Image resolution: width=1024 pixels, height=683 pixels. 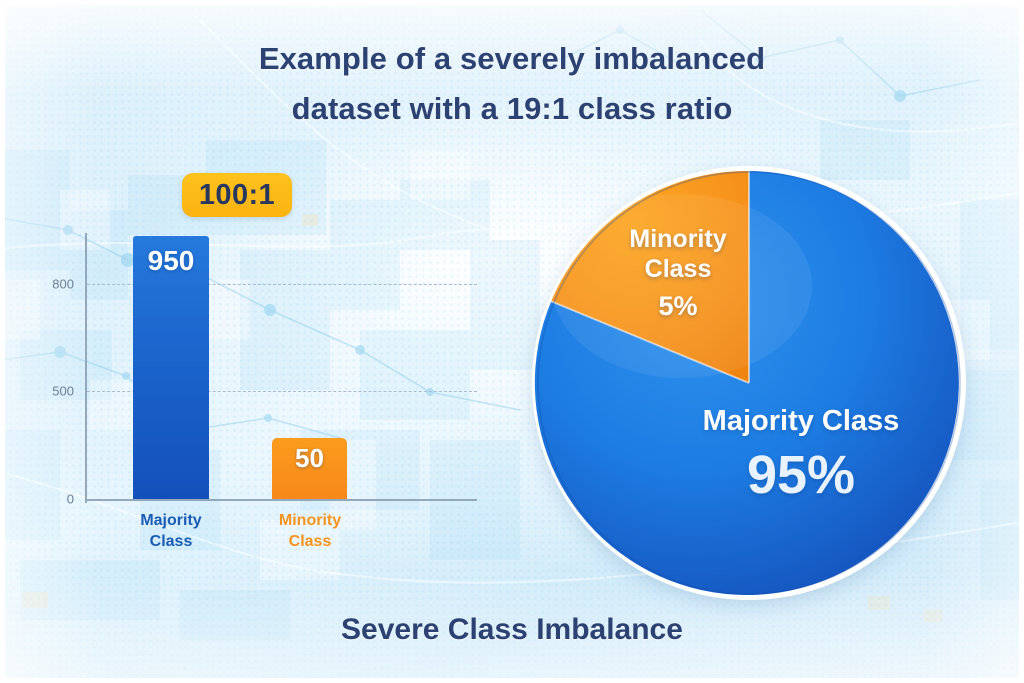 I want to click on ratio-badge-label: 100:1, so click(x=237, y=194).